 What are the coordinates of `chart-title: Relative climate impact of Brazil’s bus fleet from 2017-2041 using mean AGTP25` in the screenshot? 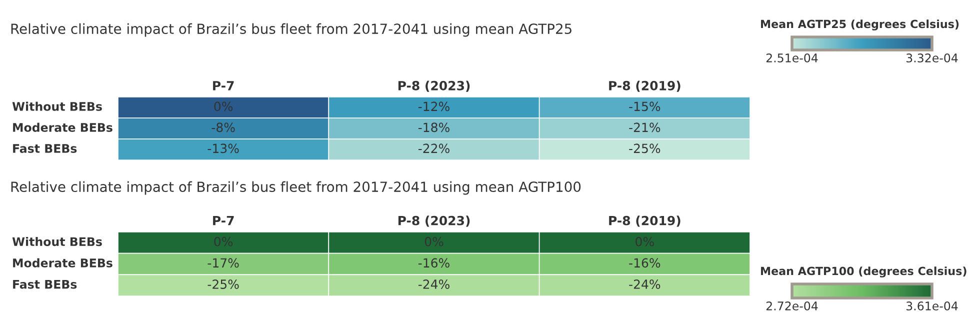 It's located at (291, 30).